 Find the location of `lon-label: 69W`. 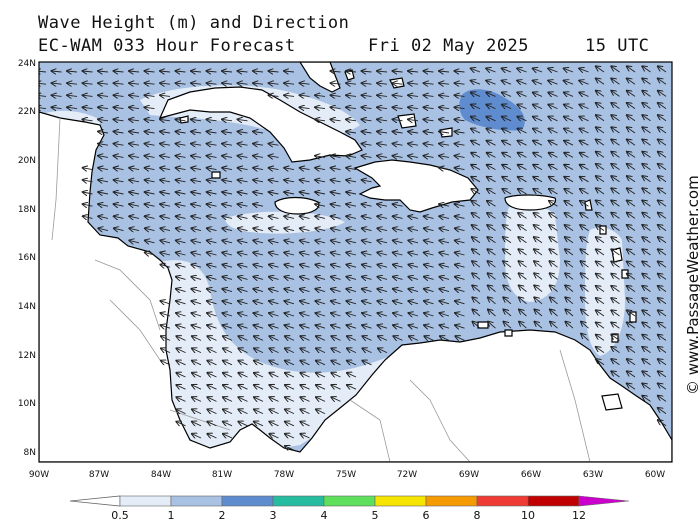

lon-label: 69W is located at coordinates (469, 475).